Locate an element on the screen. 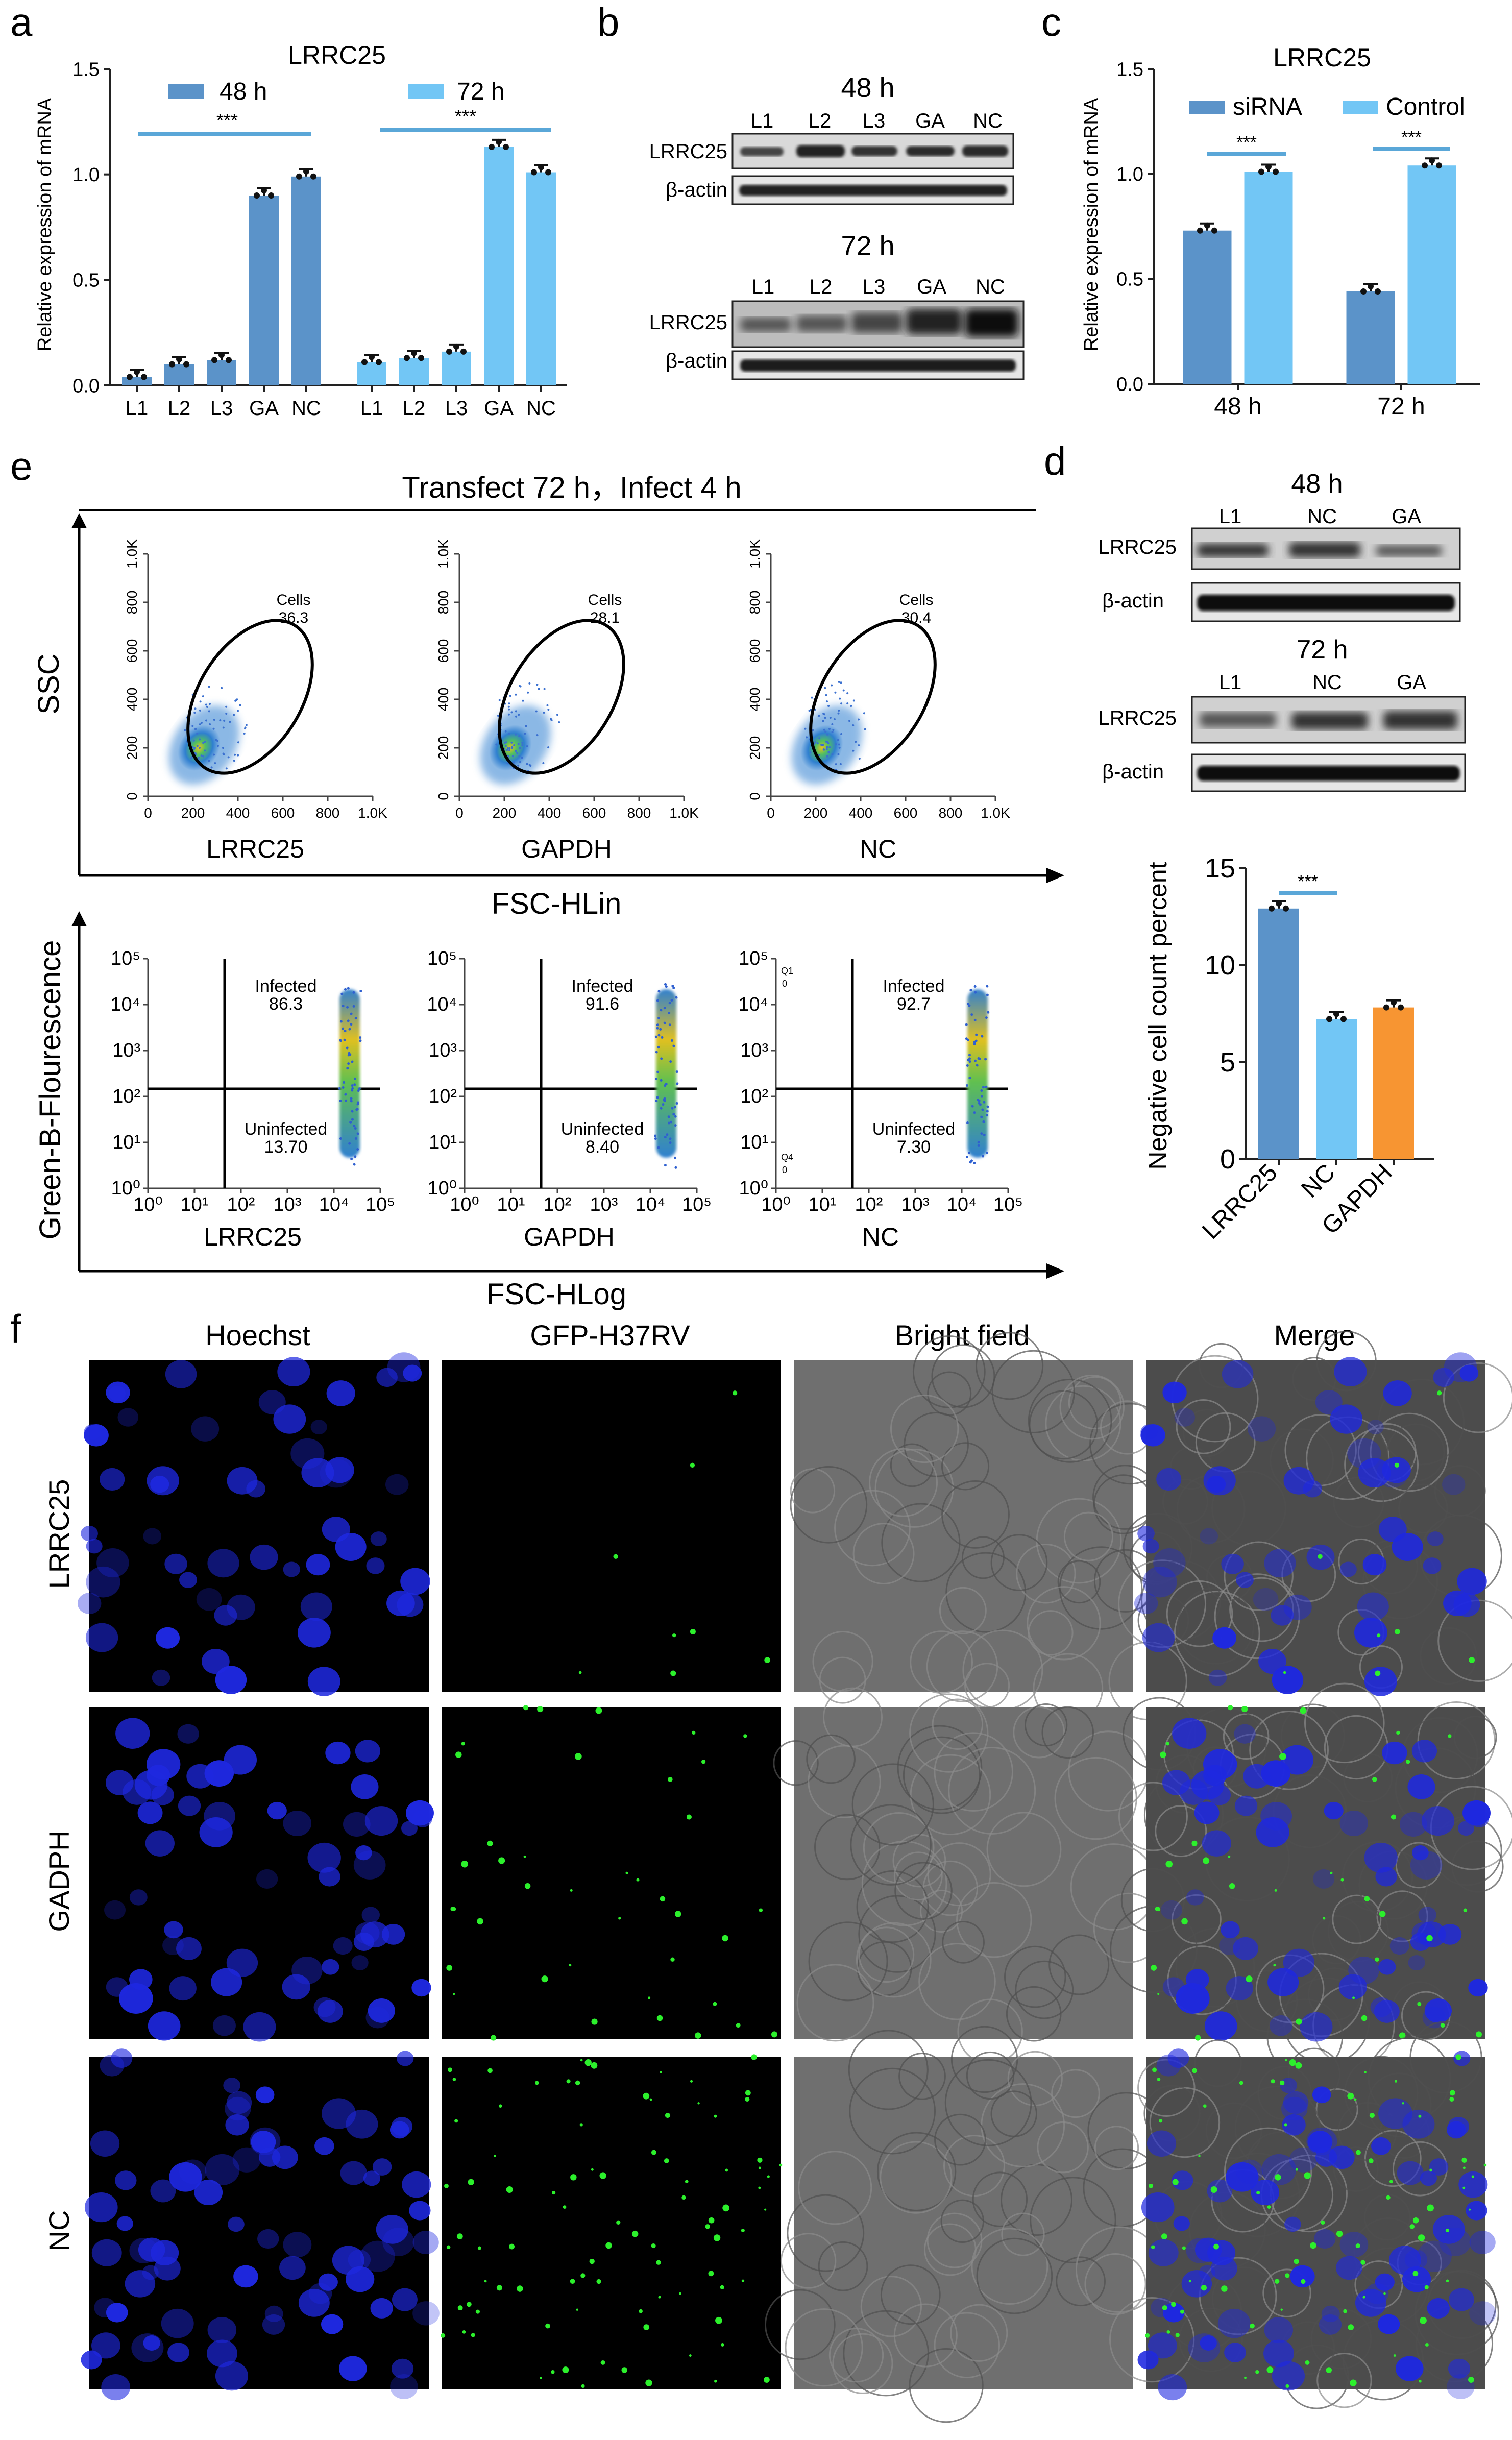 This screenshot has width=1512, height=2440. legend-sirna-swatch is located at coordinates (1207, 107).